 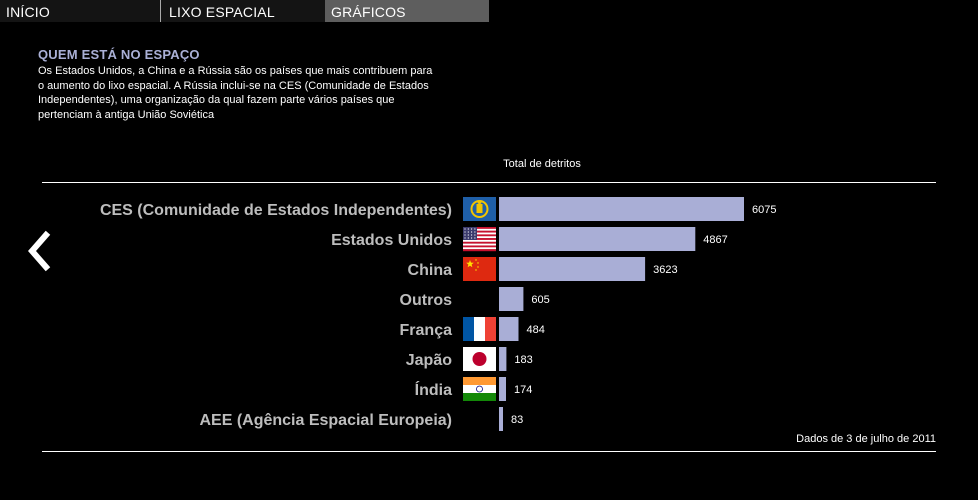 What do you see at coordinates (479, 269) in the screenshot?
I see `china-flag-icon` at bounding box center [479, 269].